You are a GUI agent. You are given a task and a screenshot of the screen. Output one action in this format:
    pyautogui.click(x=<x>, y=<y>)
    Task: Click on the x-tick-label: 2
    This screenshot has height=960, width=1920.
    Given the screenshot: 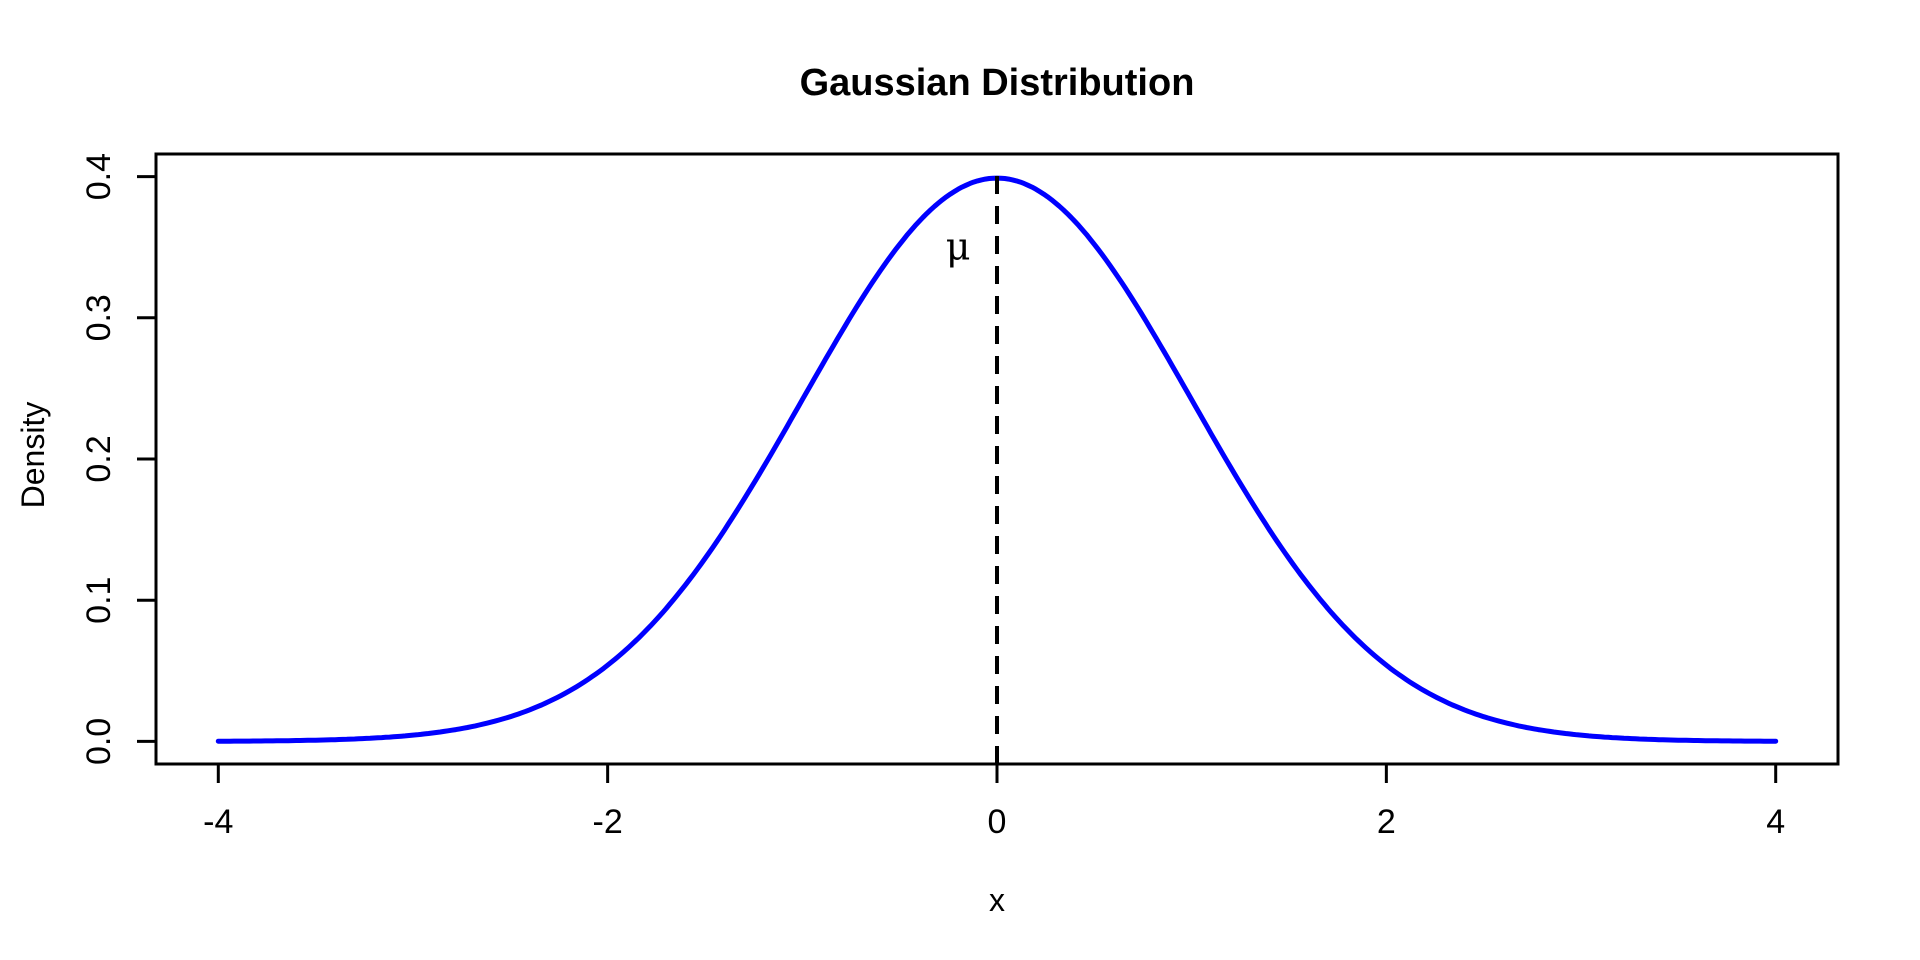 What is the action you would take?
    pyautogui.click(x=1386, y=822)
    